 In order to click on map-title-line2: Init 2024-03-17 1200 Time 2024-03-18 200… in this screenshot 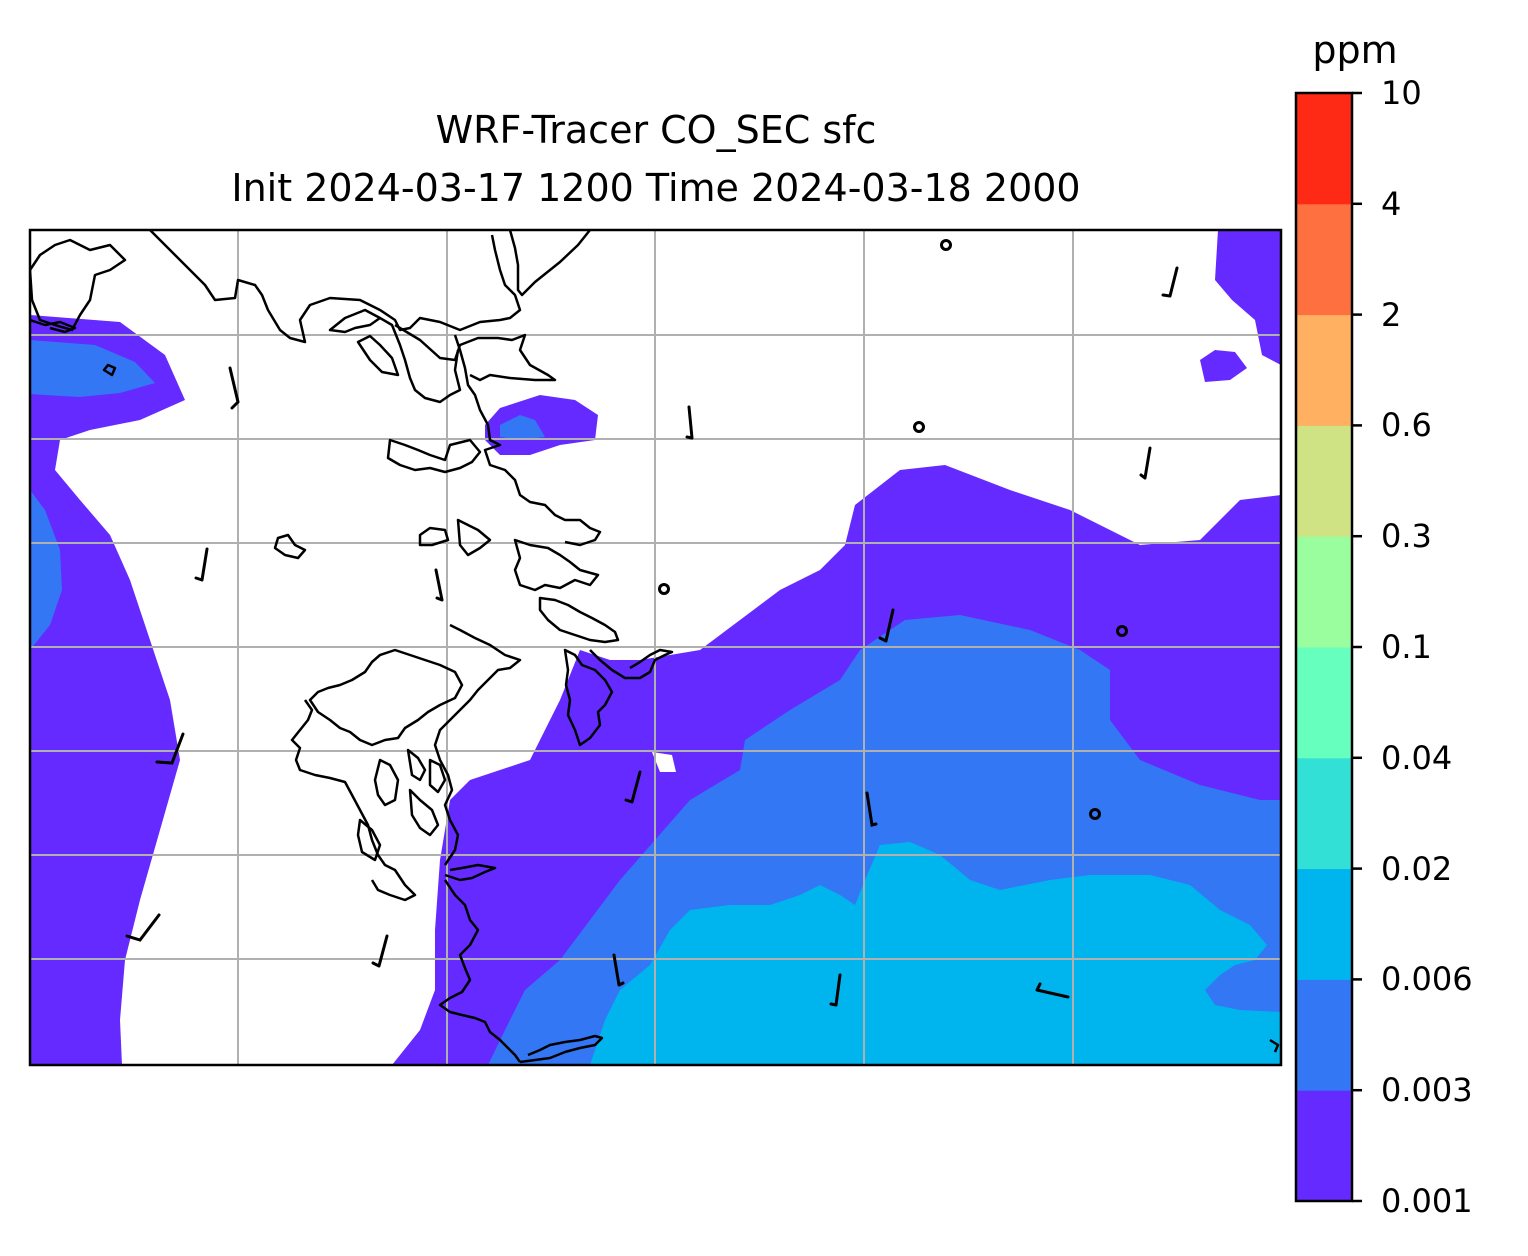, I will do `click(656, 188)`.